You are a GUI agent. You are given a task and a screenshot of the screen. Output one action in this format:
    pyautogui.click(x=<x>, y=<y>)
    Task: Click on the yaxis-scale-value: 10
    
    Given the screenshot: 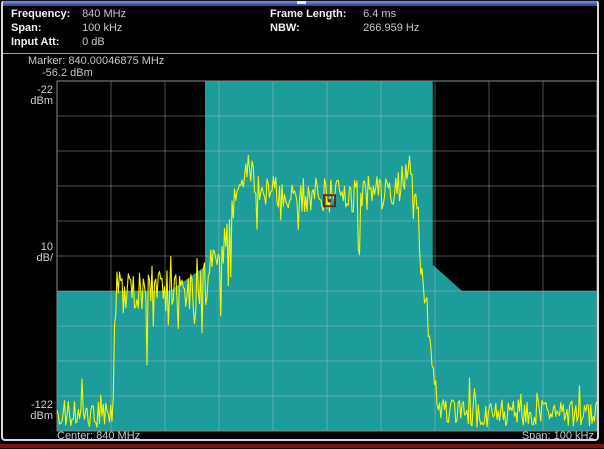 What is the action you would take?
    pyautogui.click(x=46, y=247)
    